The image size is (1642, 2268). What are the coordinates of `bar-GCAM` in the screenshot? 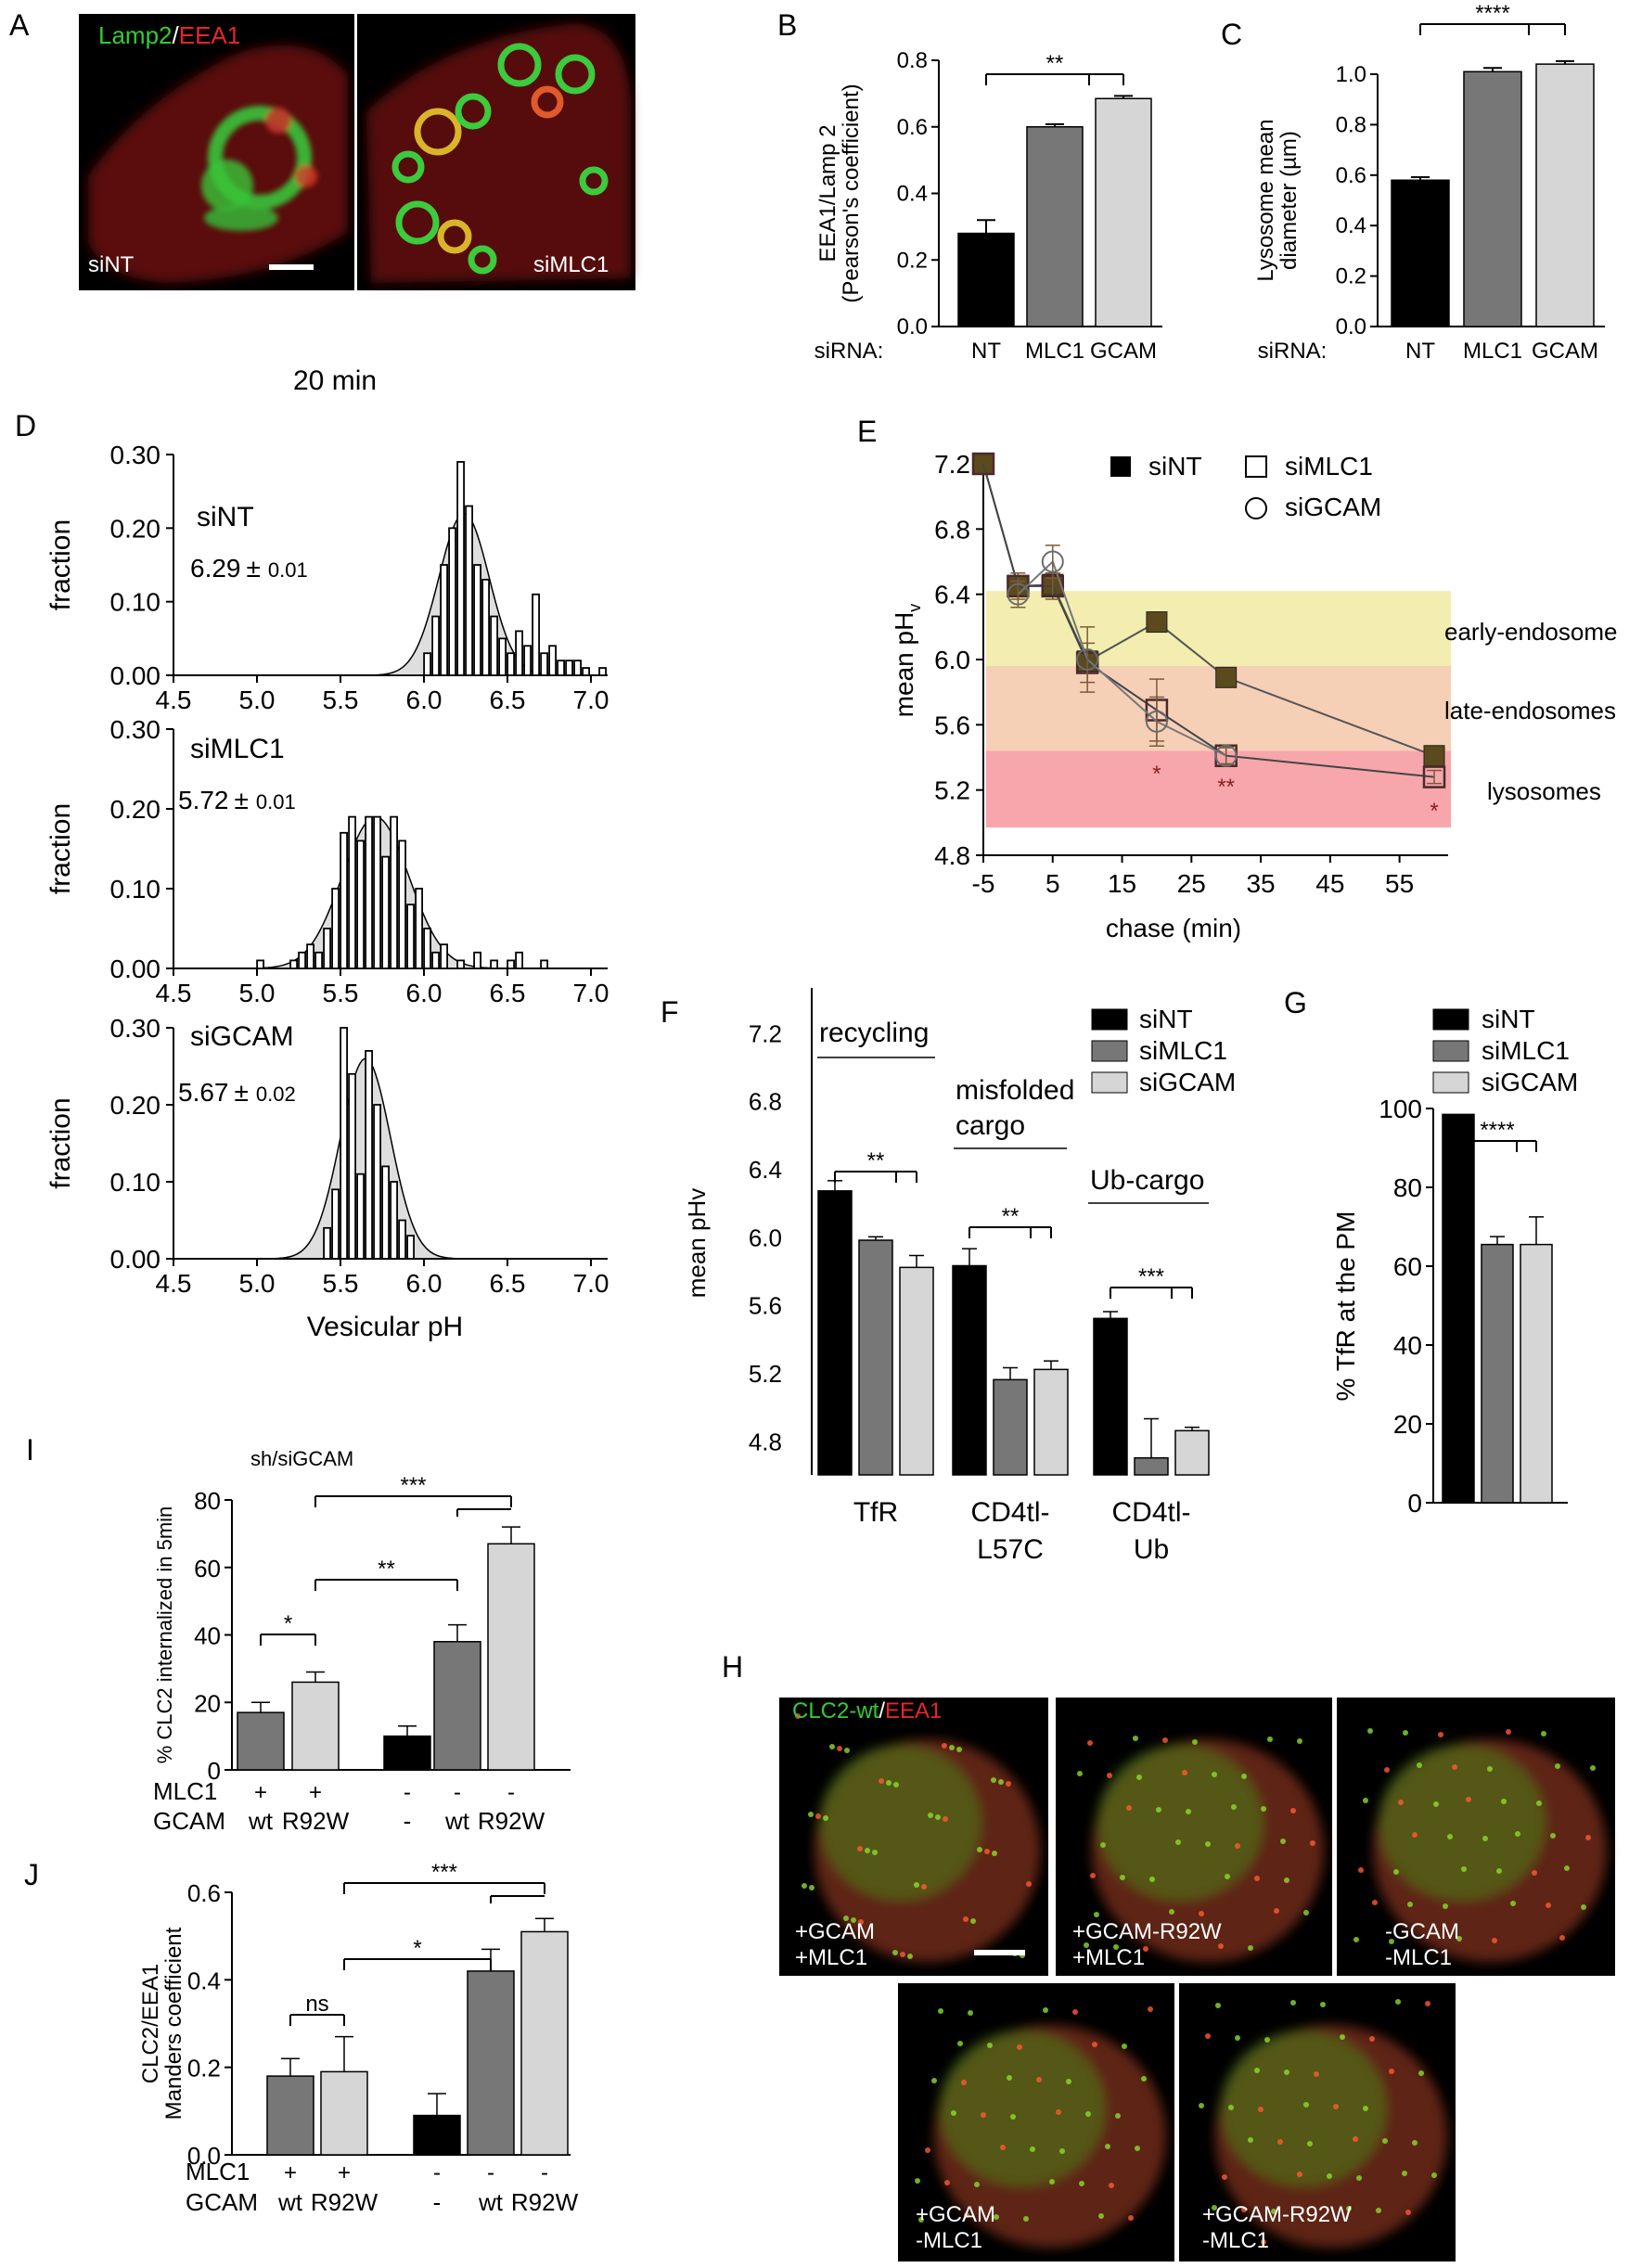 It's located at (1123, 212).